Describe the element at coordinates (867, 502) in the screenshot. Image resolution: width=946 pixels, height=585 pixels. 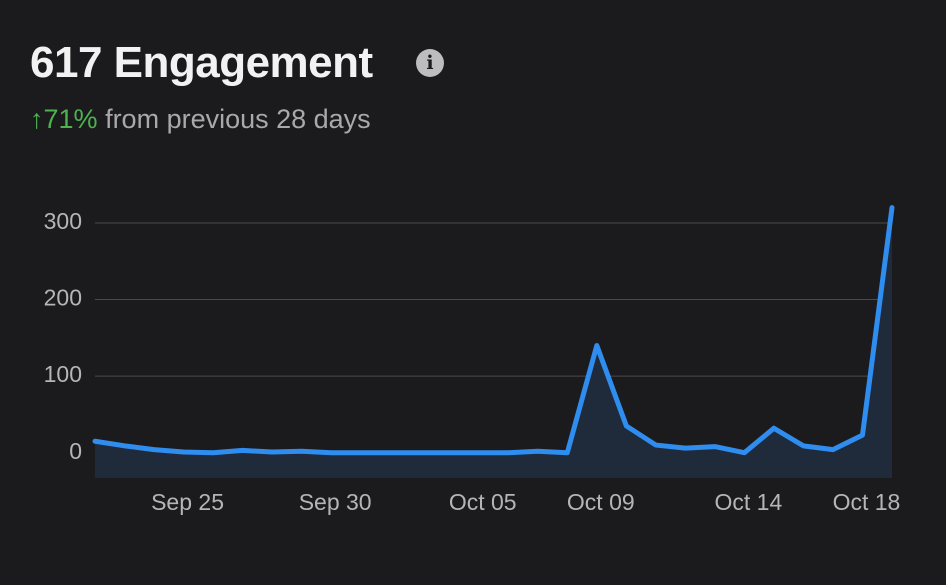
I see `x-tick-label: Oct 18` at that location.